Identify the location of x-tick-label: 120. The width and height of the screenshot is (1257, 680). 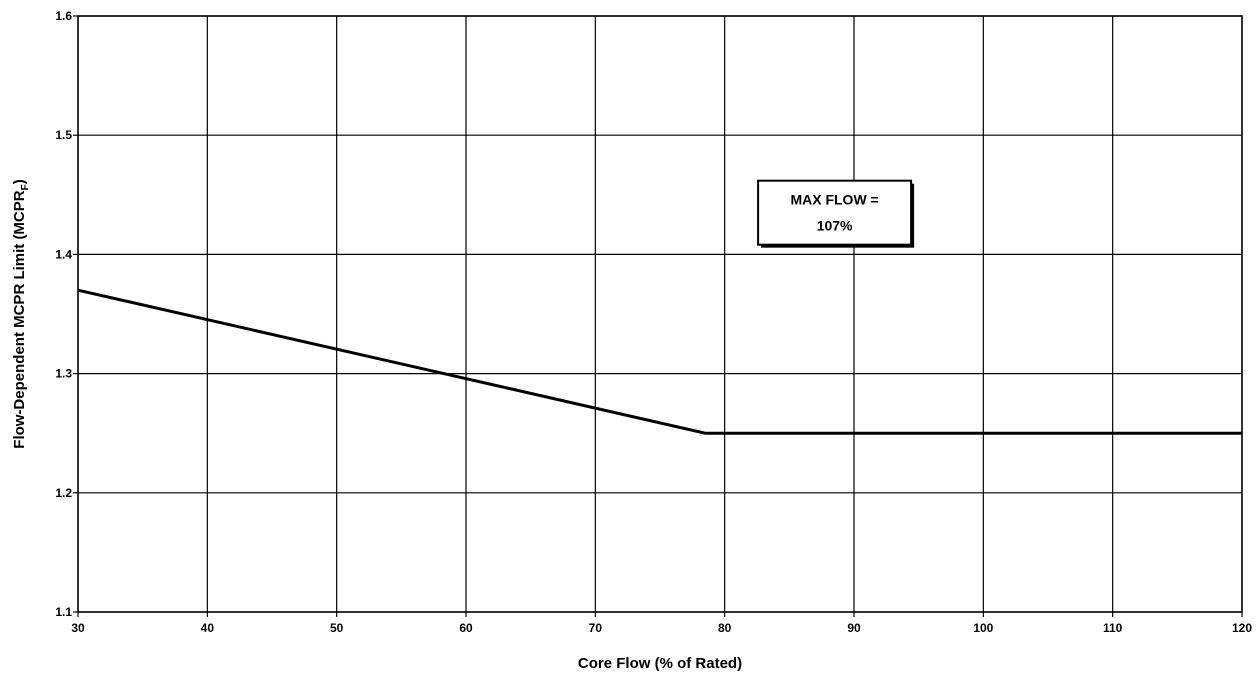
(1242, 628).